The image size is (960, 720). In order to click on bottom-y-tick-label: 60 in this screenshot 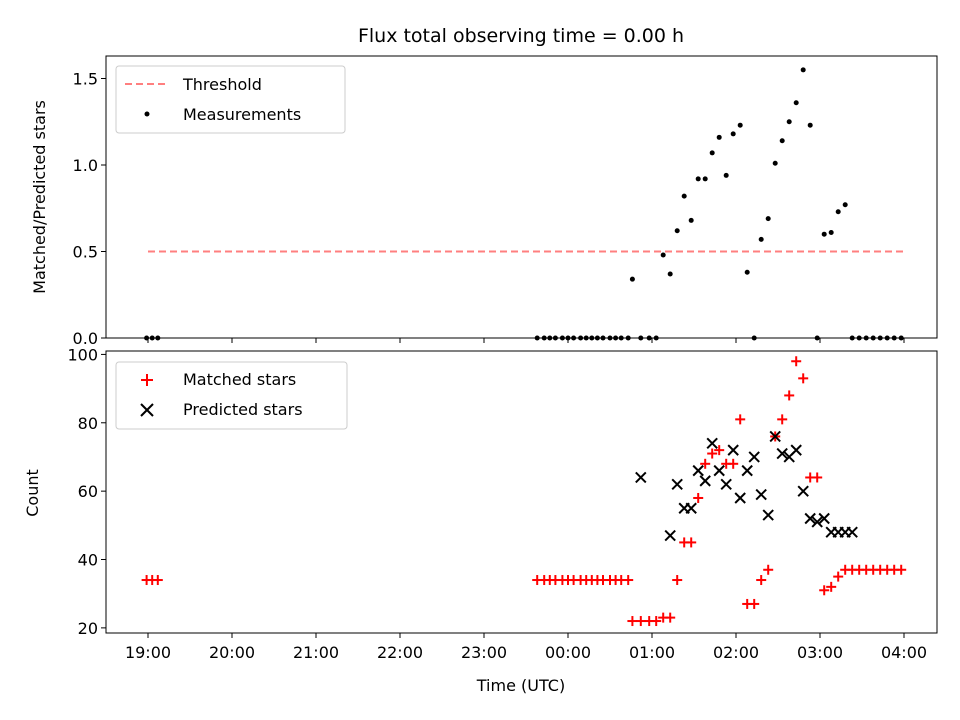, I will do `click(88, 491)`.